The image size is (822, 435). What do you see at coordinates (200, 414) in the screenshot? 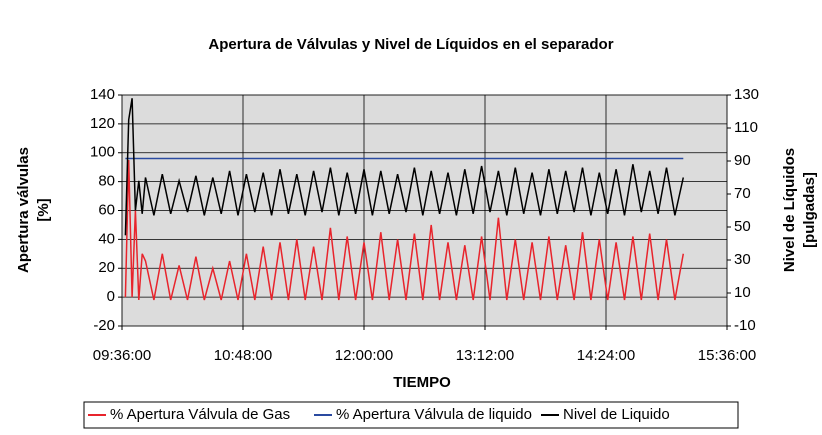
I see `legend-label: % Apertura Válvula de Gas` at bounding box center [200, 414].